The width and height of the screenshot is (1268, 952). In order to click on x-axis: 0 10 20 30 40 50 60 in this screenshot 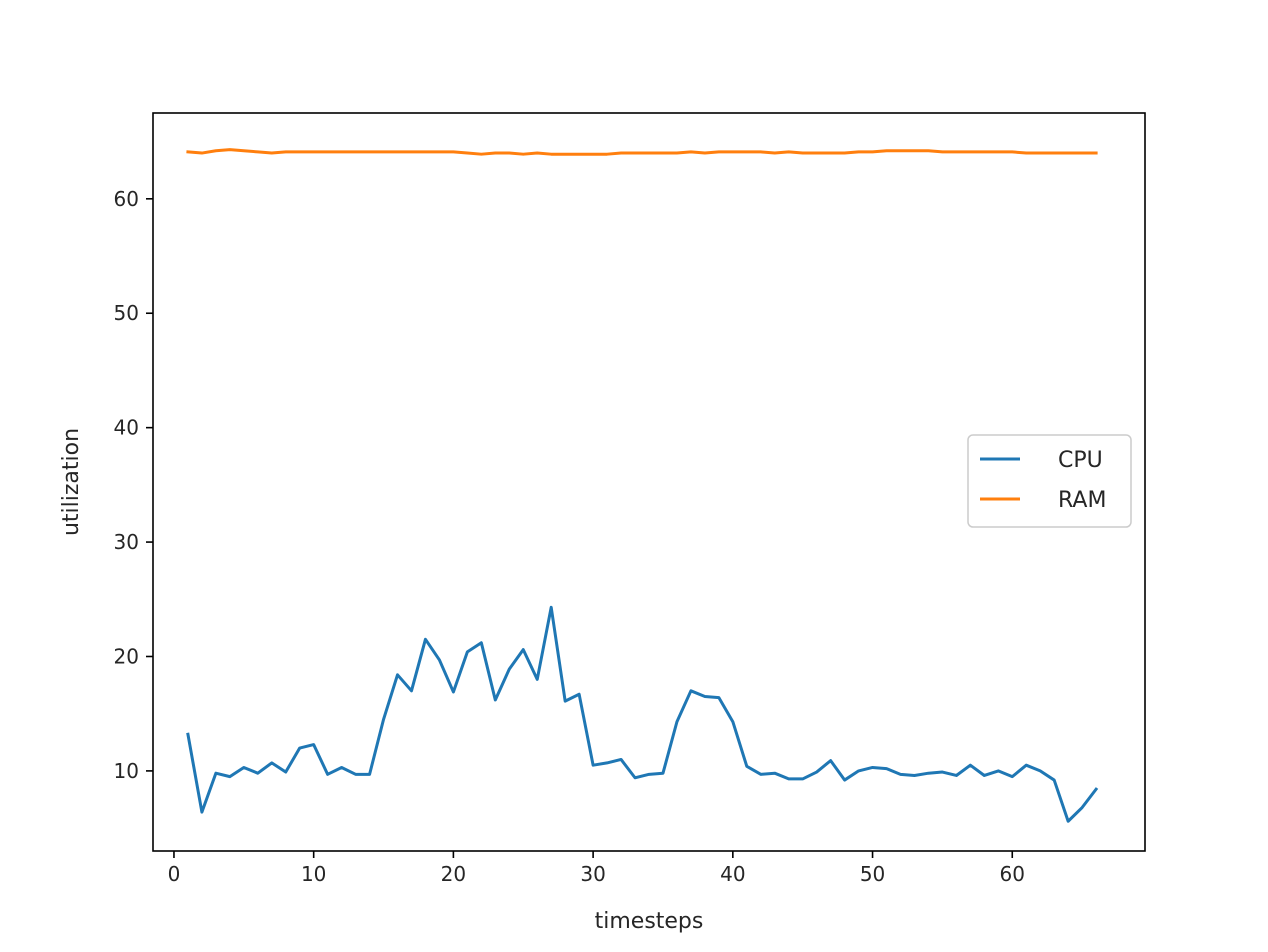, I will do `click(596, 868)`.